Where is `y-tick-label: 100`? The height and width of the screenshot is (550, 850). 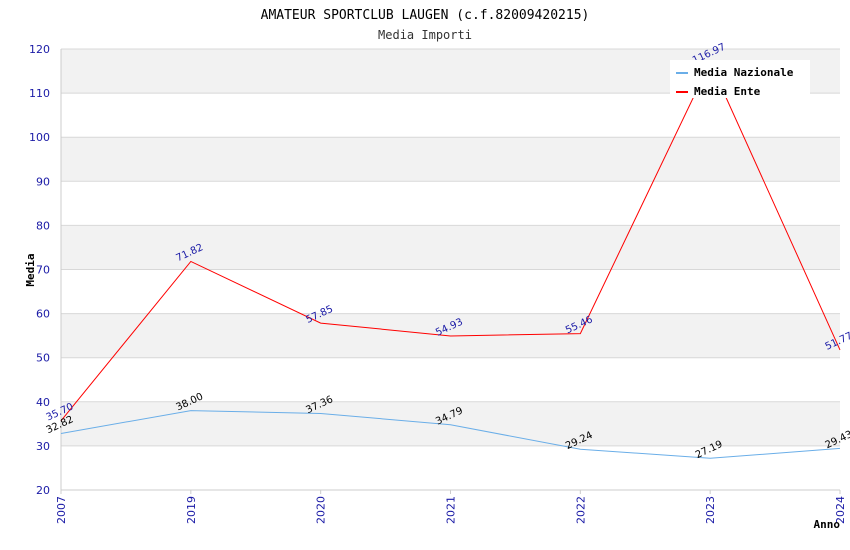 y-tick-label: 100 is located at coordinates (39, 137).